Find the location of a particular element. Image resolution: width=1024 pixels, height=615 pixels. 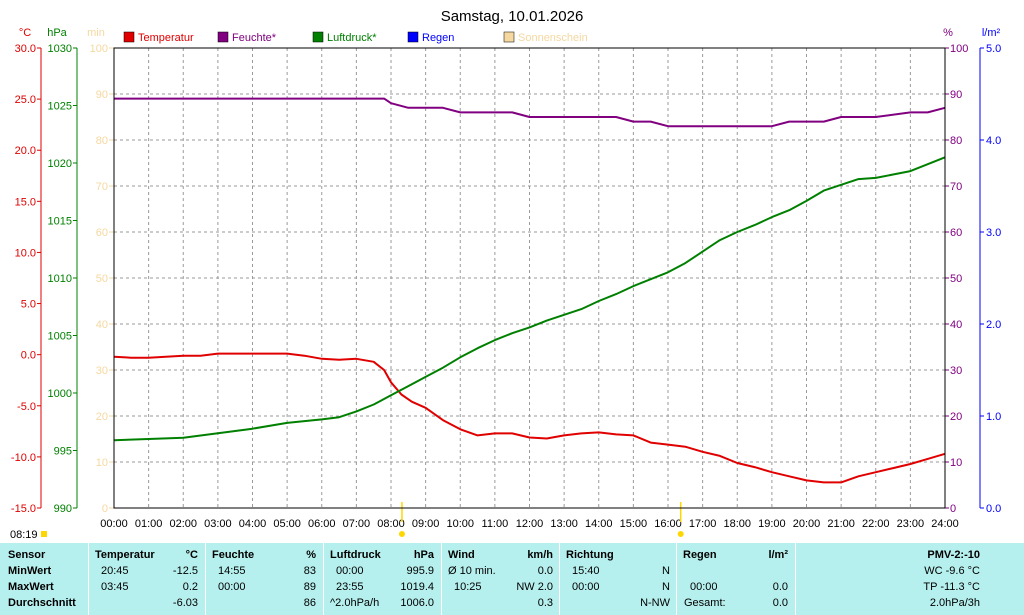

sun-tick-label: 70 is located at coordinates (102, 187).